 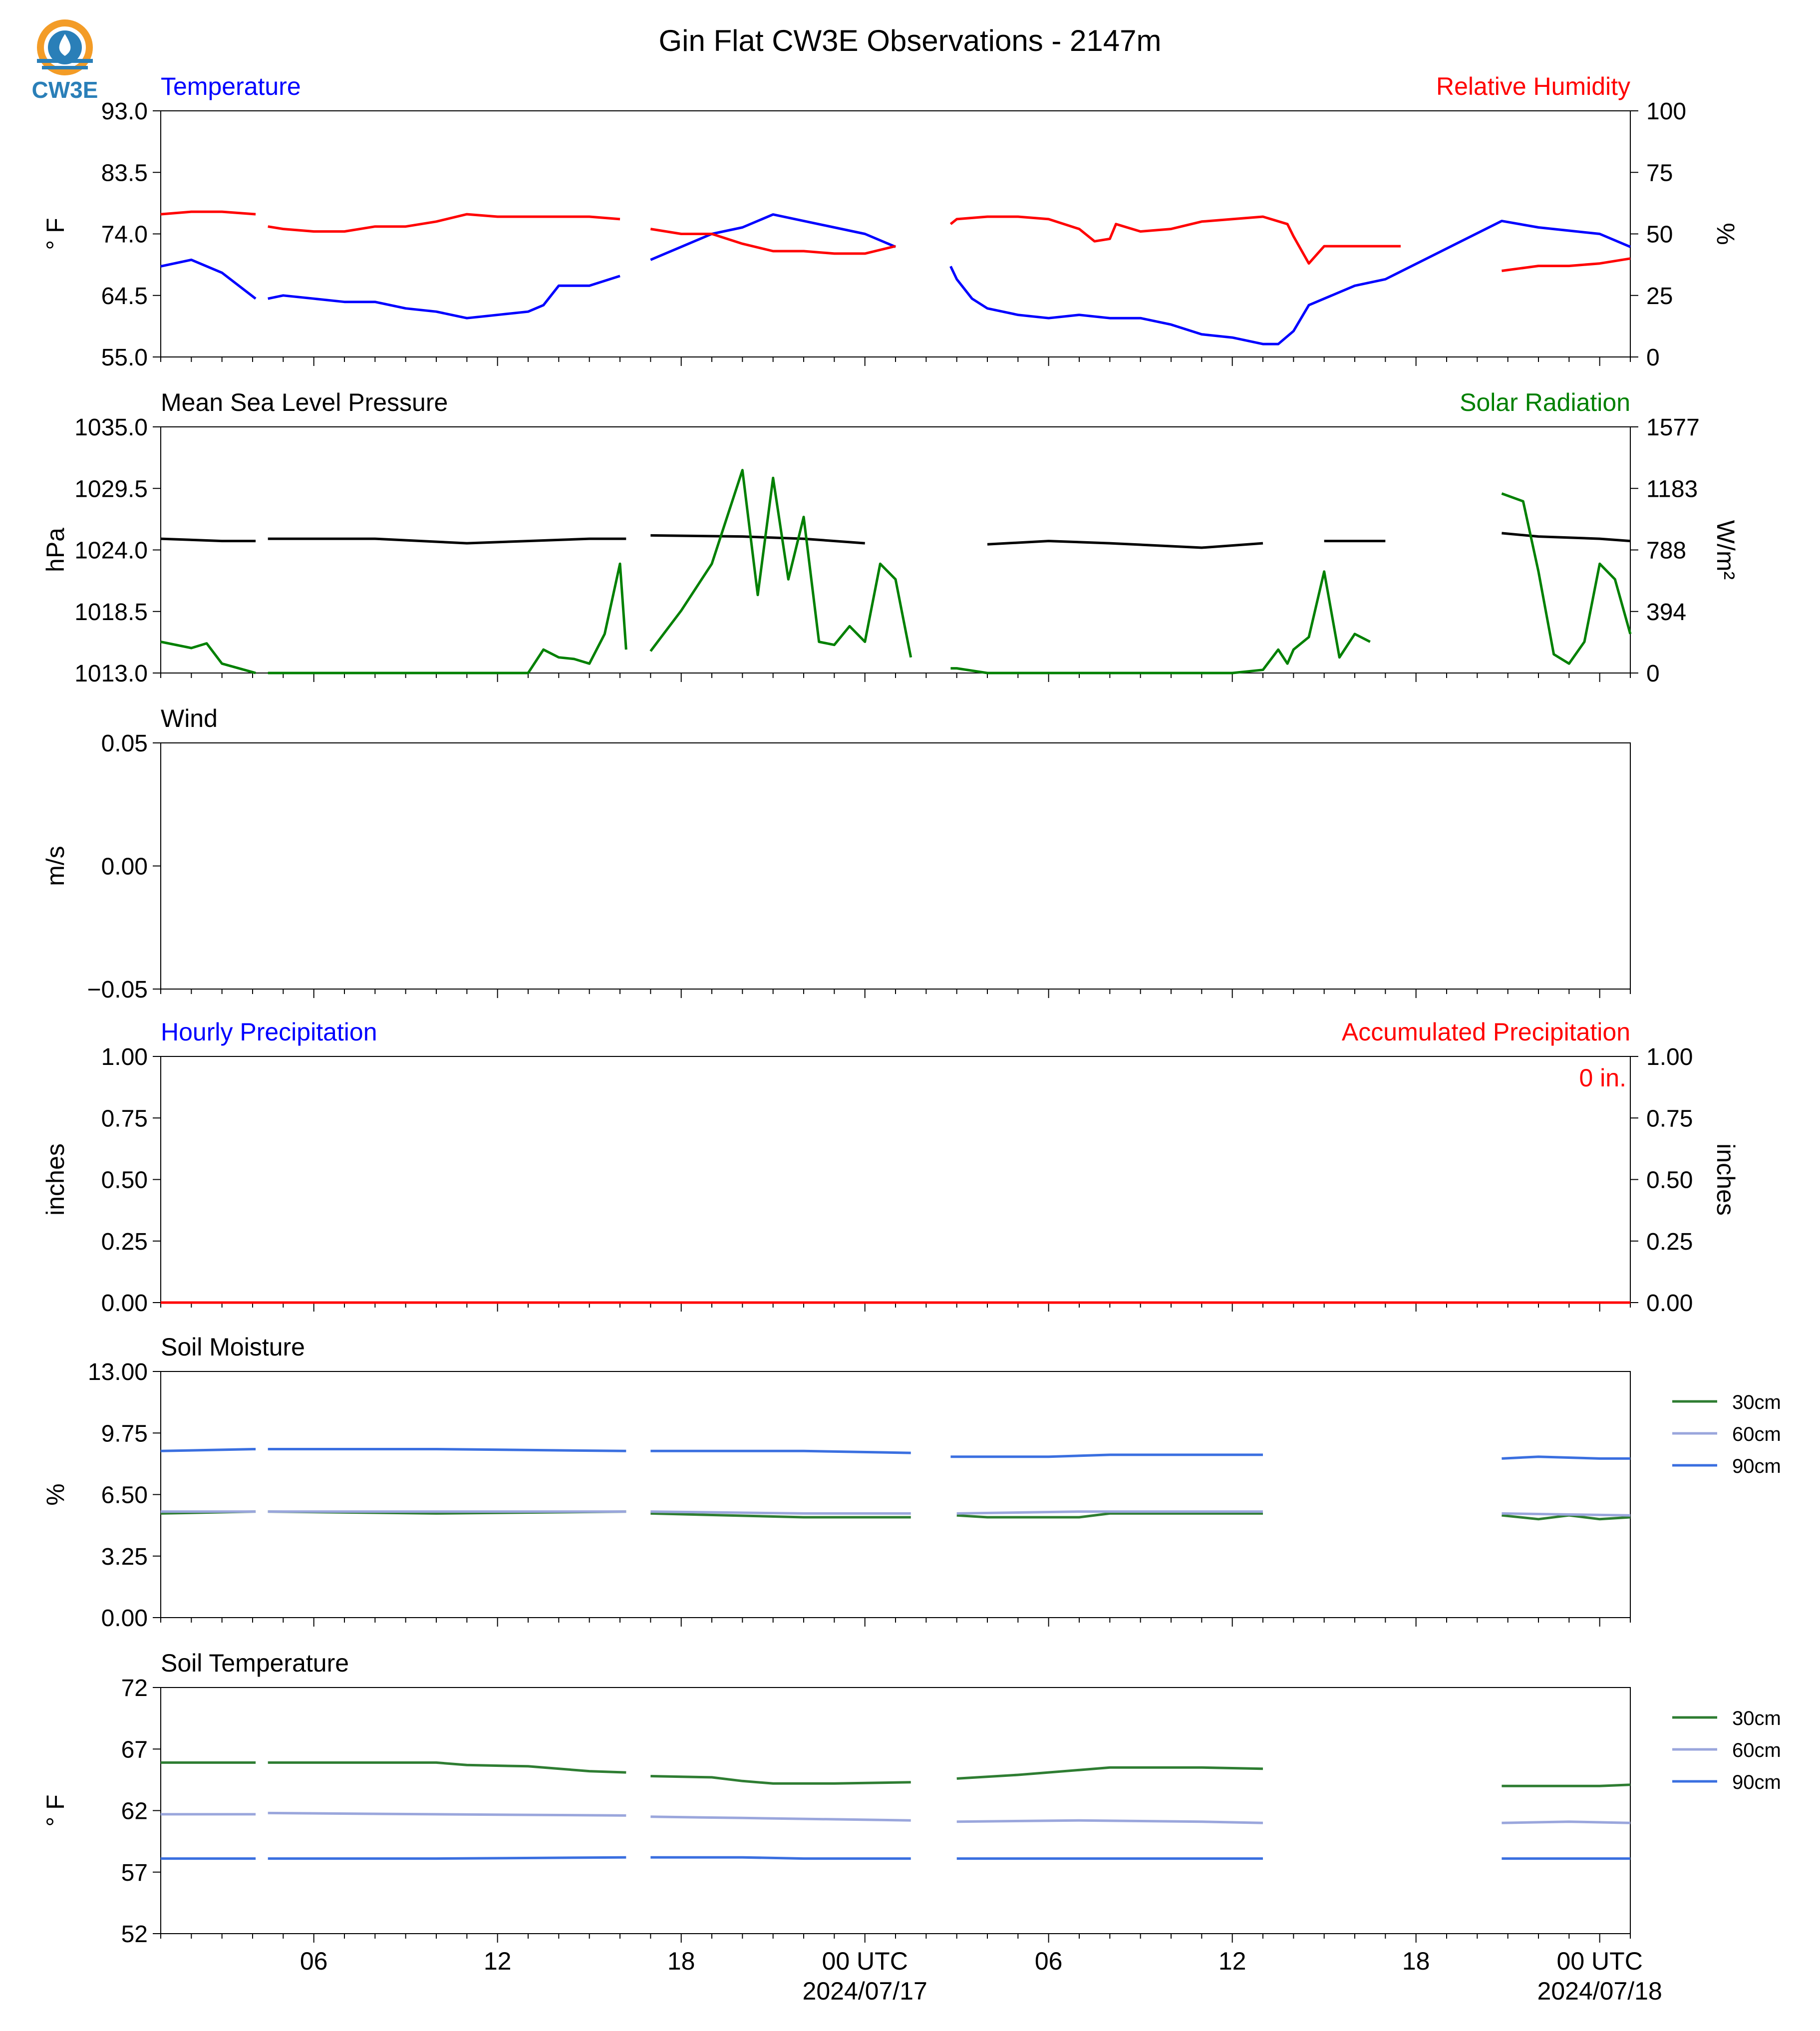 I want to click on y-right-axis-label: %, so click(x=1726, y=234).